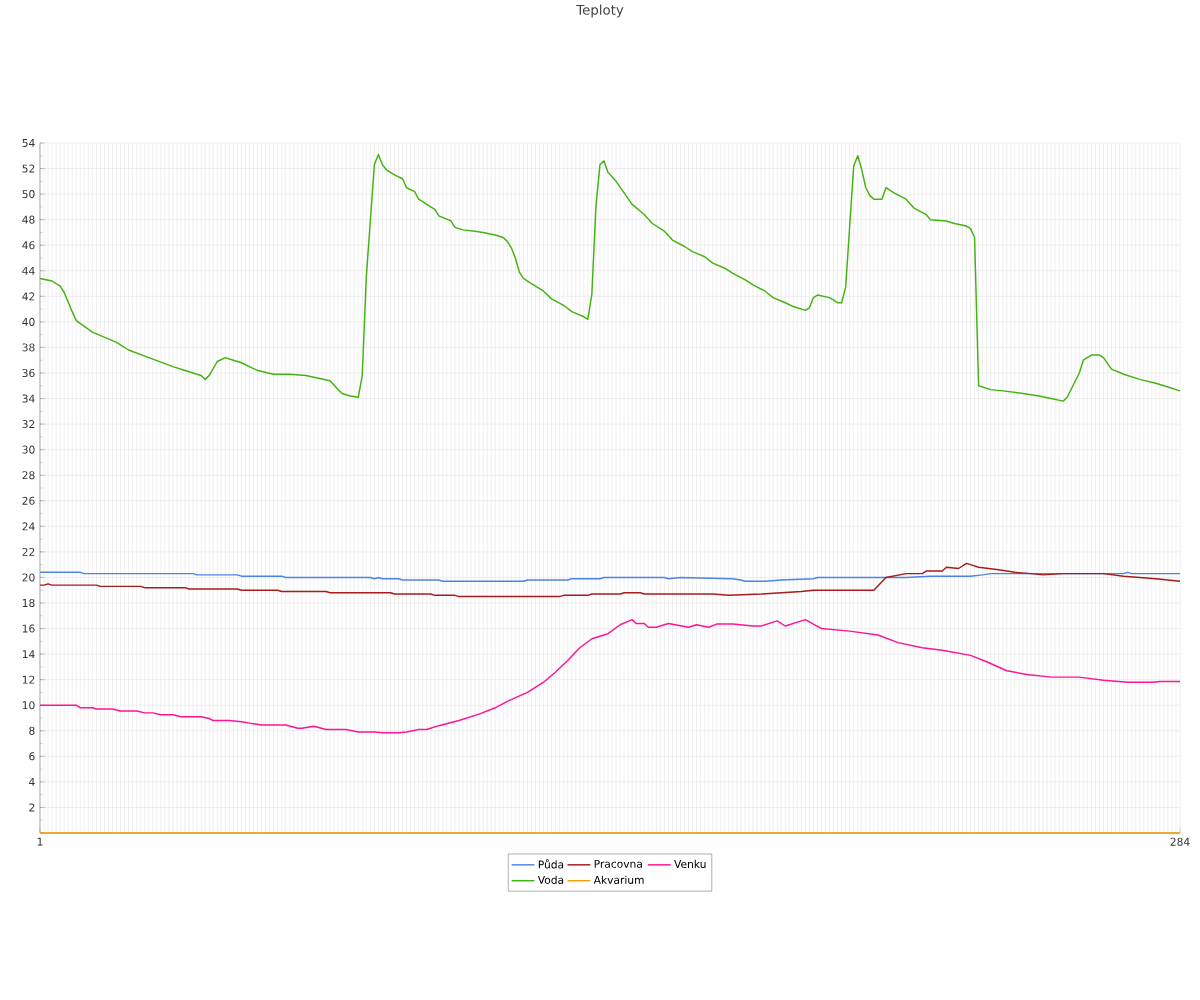  Describe the element at coordinates (28, 194) in the screenshot. I see `y-tick-label: 50` at that location.